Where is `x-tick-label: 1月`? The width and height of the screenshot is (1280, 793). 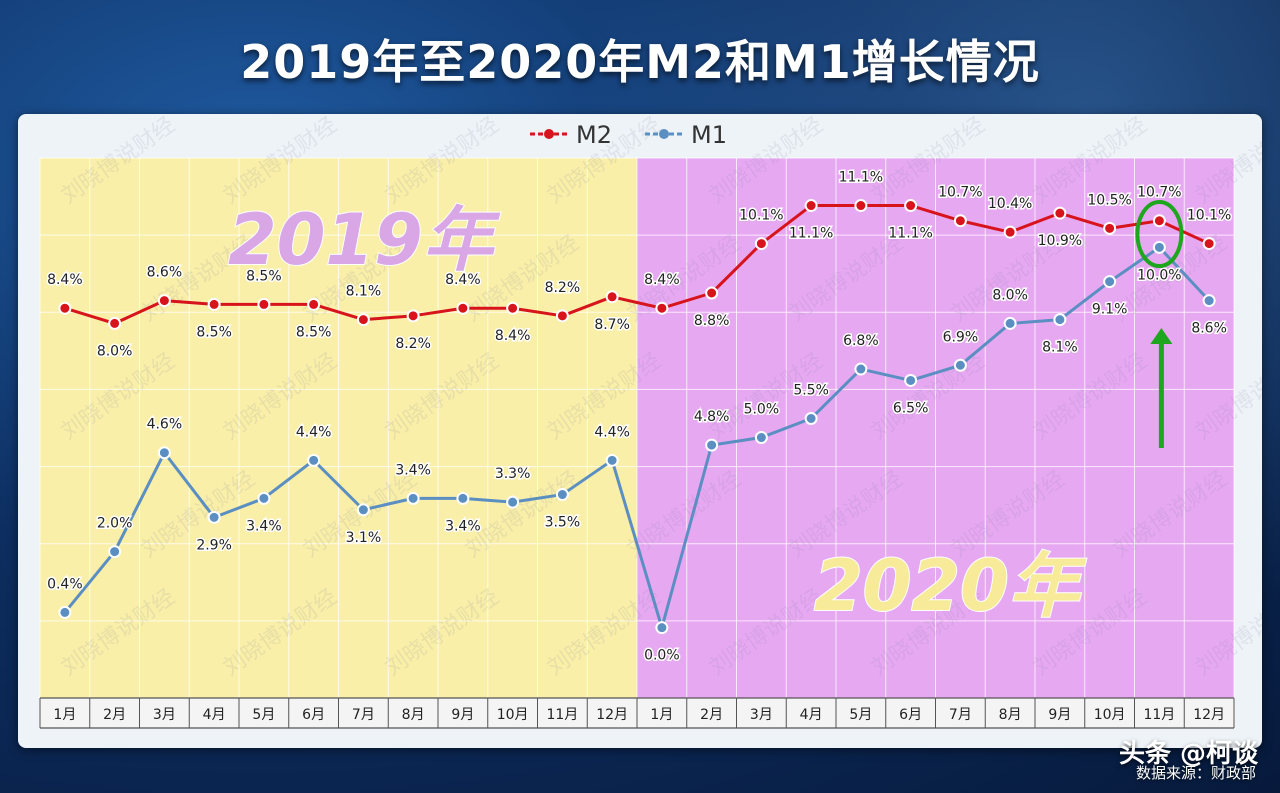
x-tick-label: 1月 is located at coordinates (661, 715).